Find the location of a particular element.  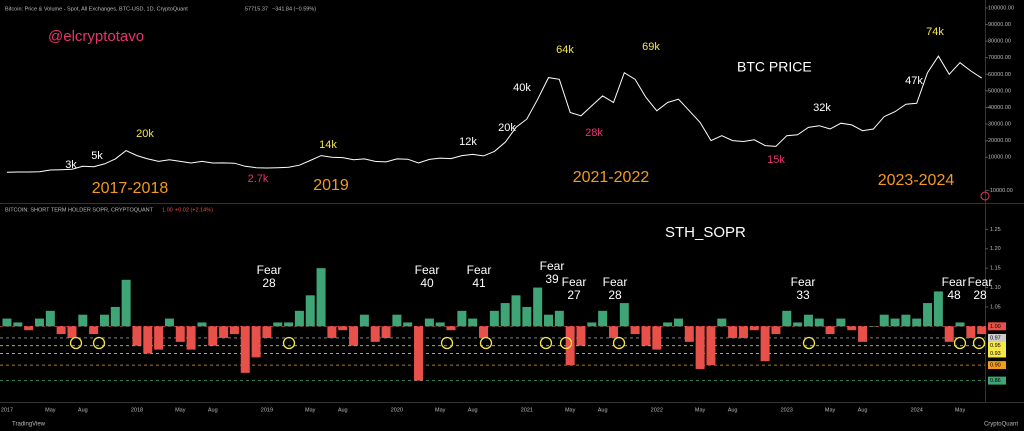

price-annotation: 15k is located at coordinates (776, 160).